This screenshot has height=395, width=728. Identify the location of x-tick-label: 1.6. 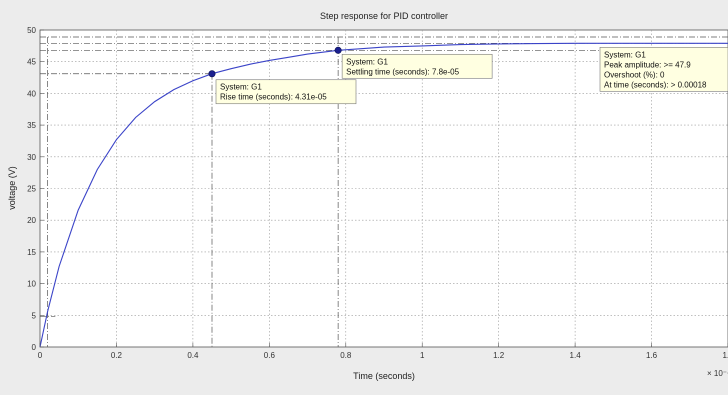
(652, 355).